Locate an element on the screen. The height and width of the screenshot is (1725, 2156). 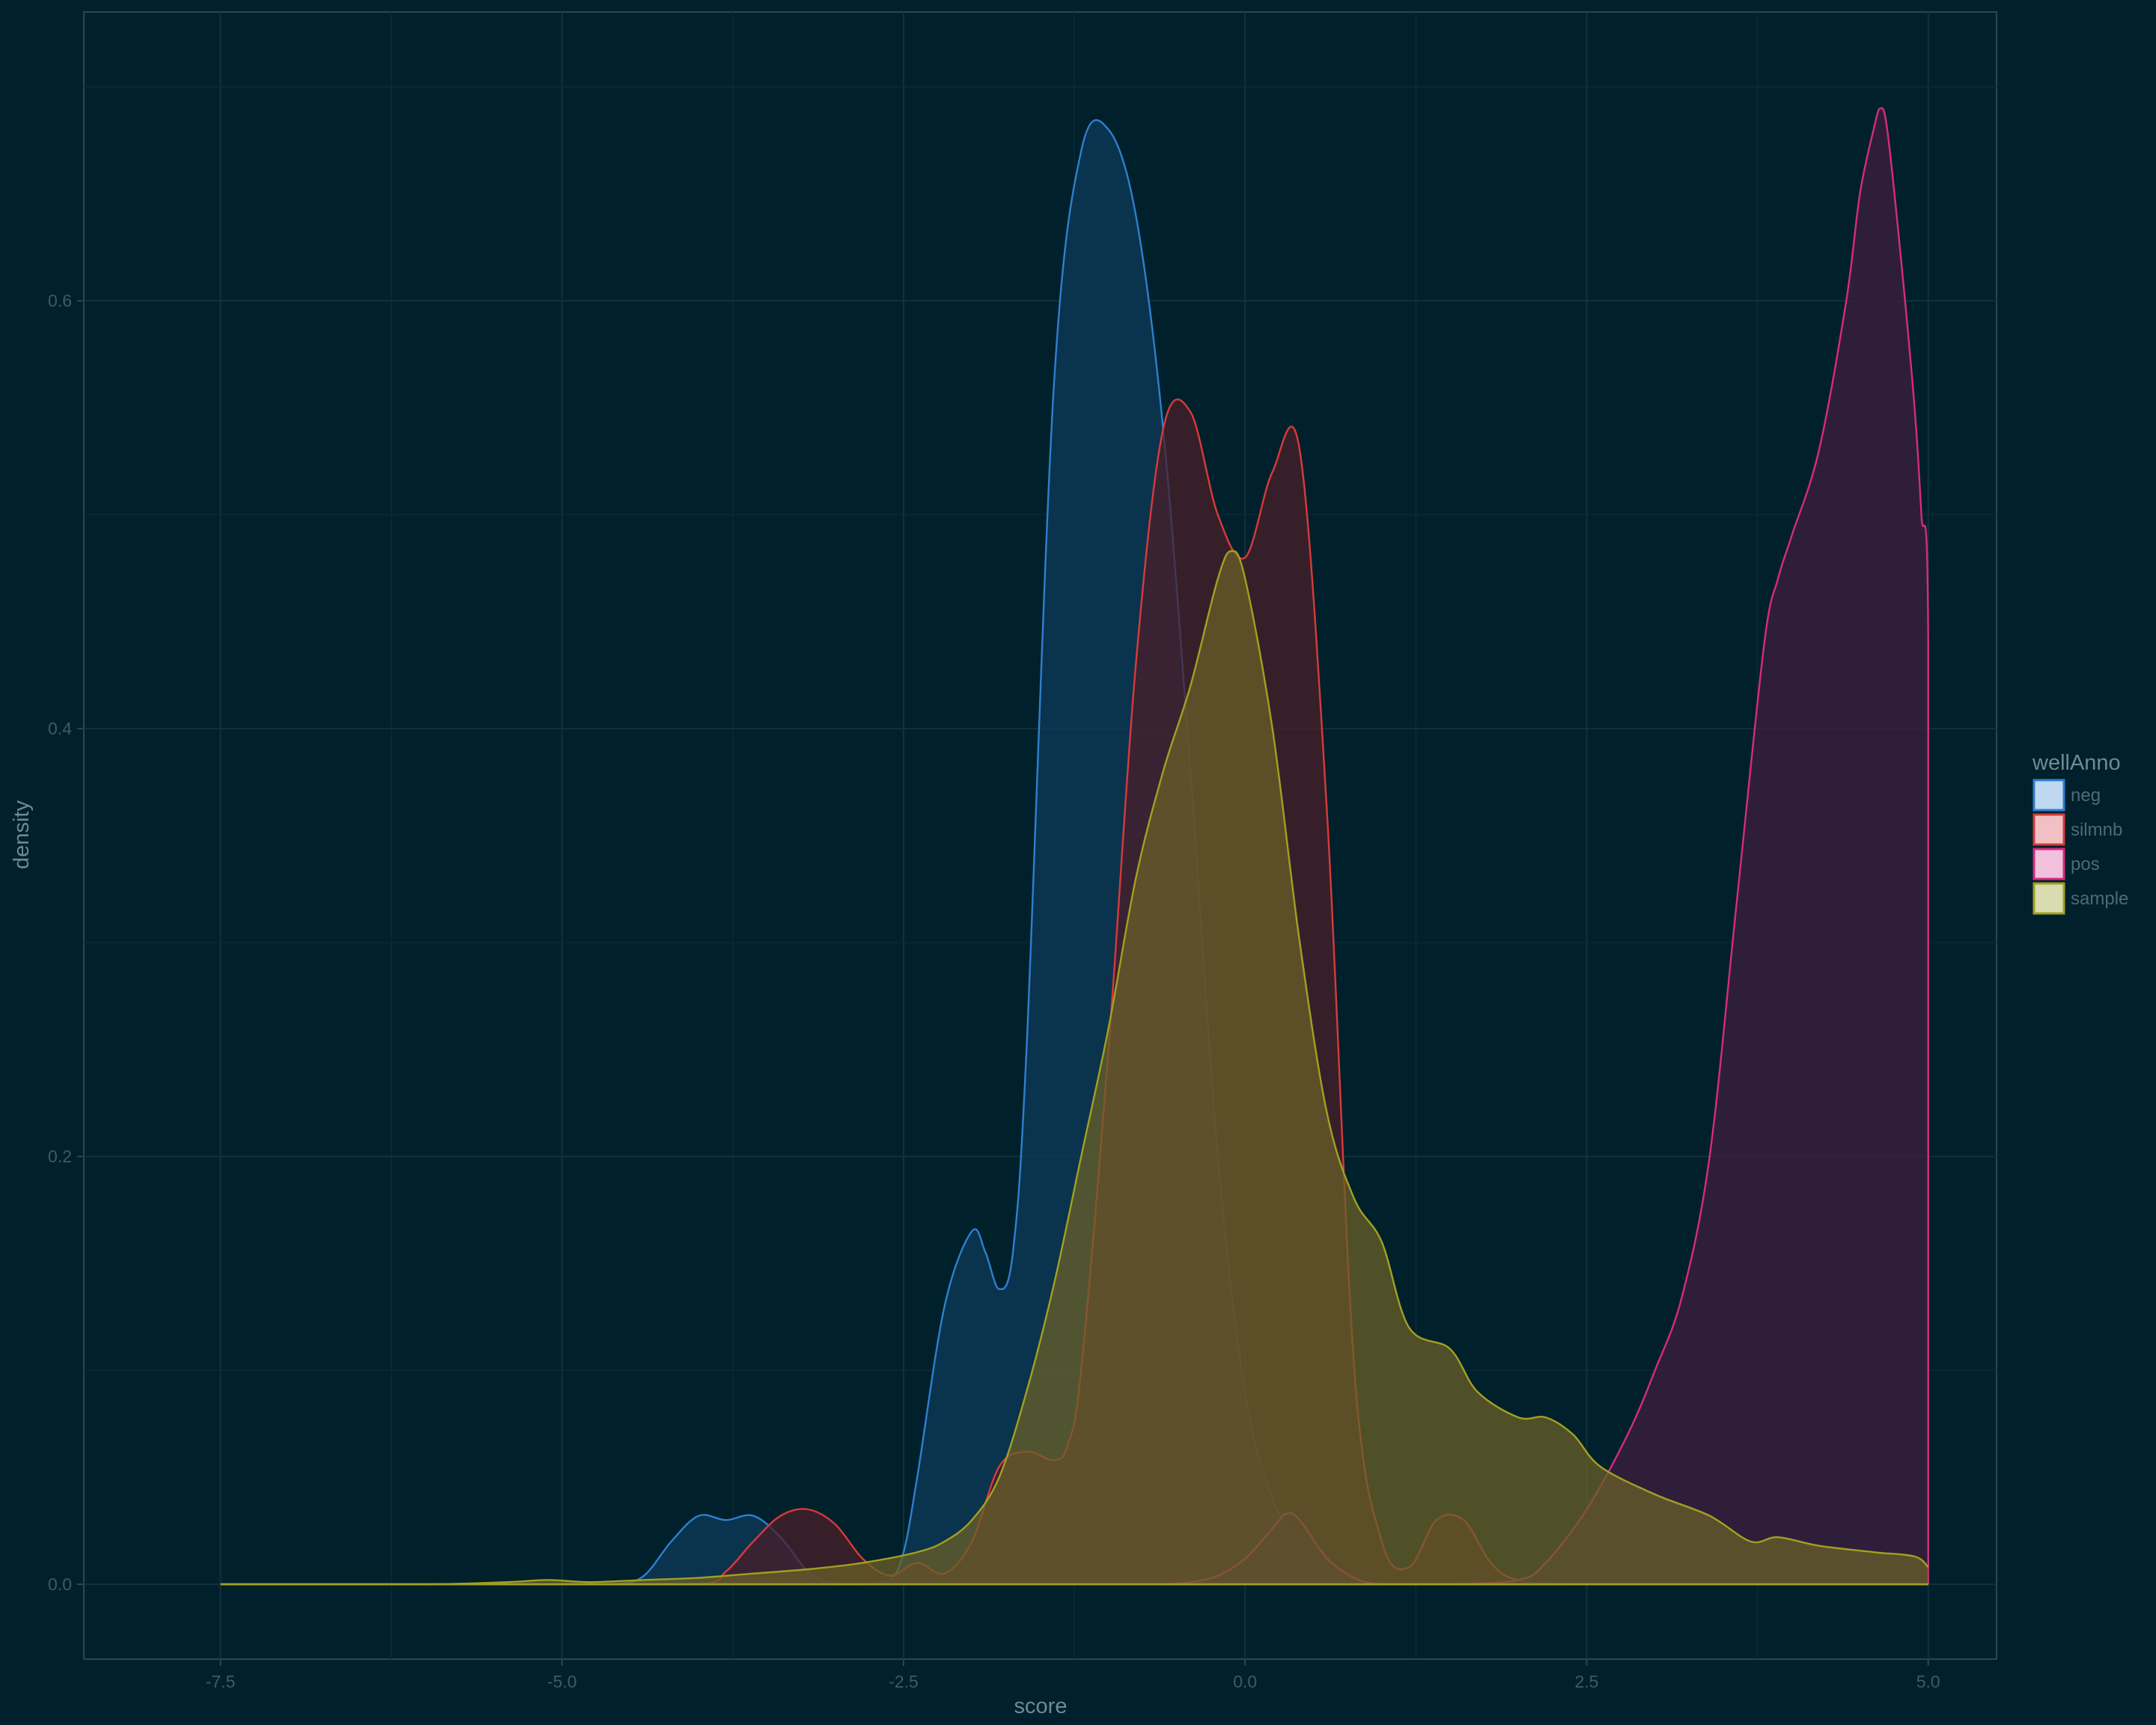
legend-label-neg: neg is located at coordinates (2086, 795).